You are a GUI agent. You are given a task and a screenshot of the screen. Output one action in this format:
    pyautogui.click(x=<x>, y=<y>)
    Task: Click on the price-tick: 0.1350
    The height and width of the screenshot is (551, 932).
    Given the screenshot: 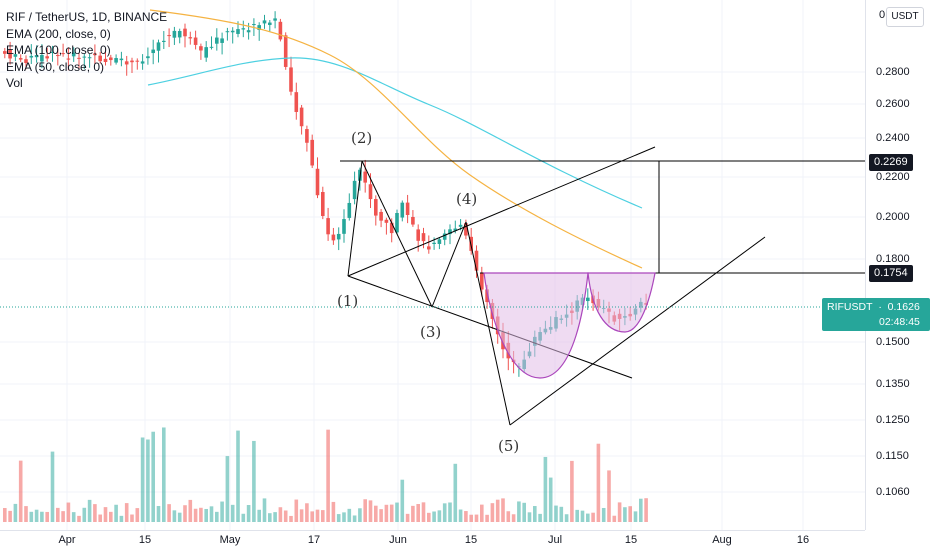 What is the action you would take?
    pyautogui.click(x=893, y=384)
    